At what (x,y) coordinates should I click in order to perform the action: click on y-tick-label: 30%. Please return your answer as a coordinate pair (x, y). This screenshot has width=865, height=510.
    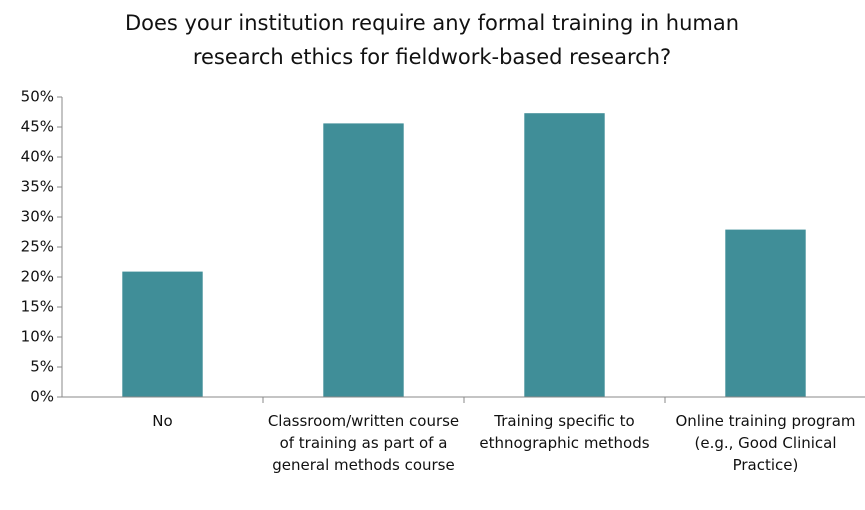
    Looking at the image, I should click on (37, 217).